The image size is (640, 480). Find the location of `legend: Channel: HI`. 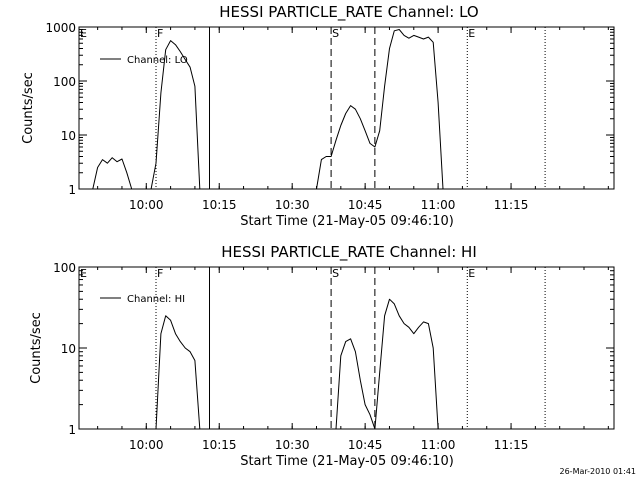

legend: Channel: HI is located at coordinates (142, 299).